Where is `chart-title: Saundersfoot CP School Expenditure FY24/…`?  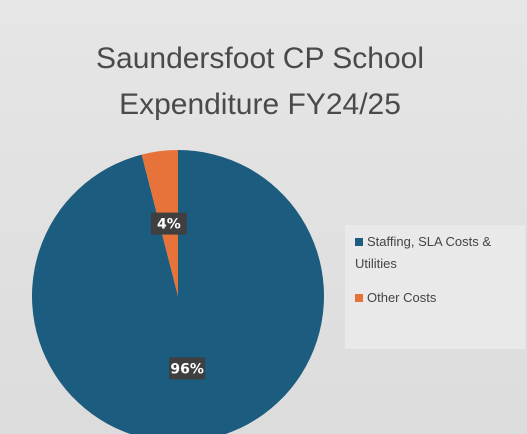
chart-title: Saundersfoot CP School Expenditure FY24/… is located at coordinates (260, 81).